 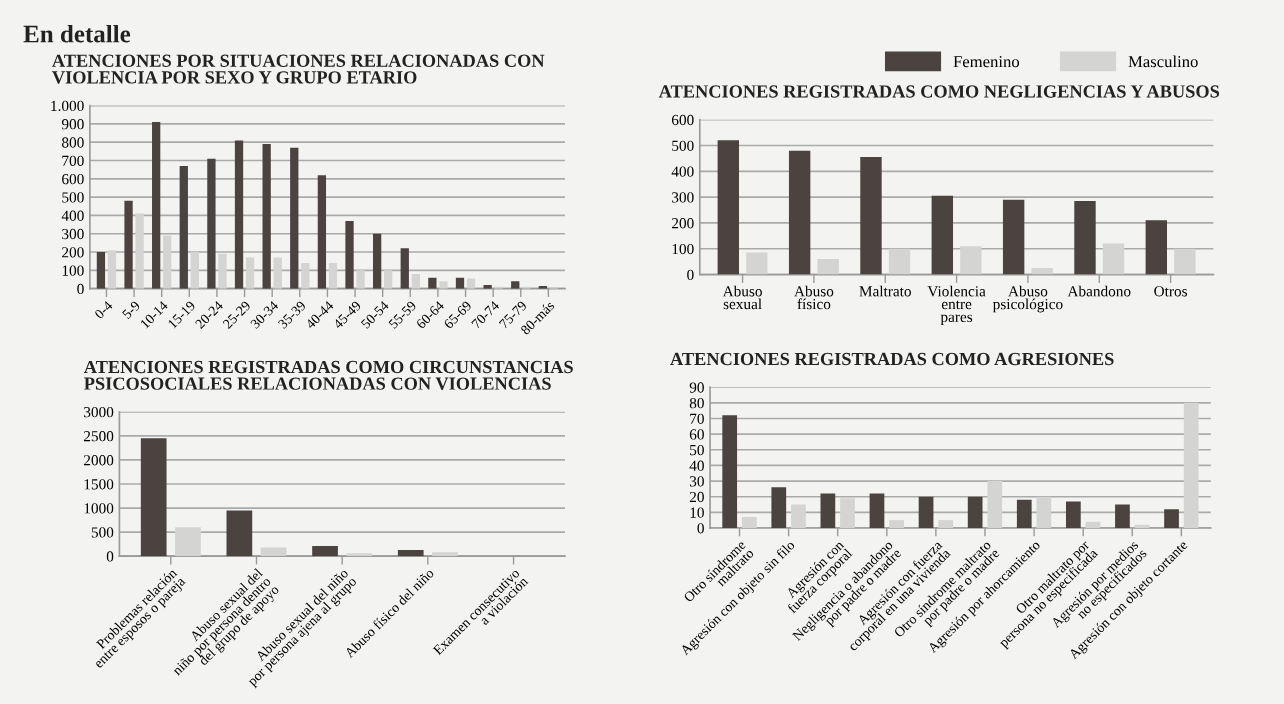 What do you see at coordinates (77, 33) in the screenshot?
I see `text: En detalle` at bounding box center [77, 33].